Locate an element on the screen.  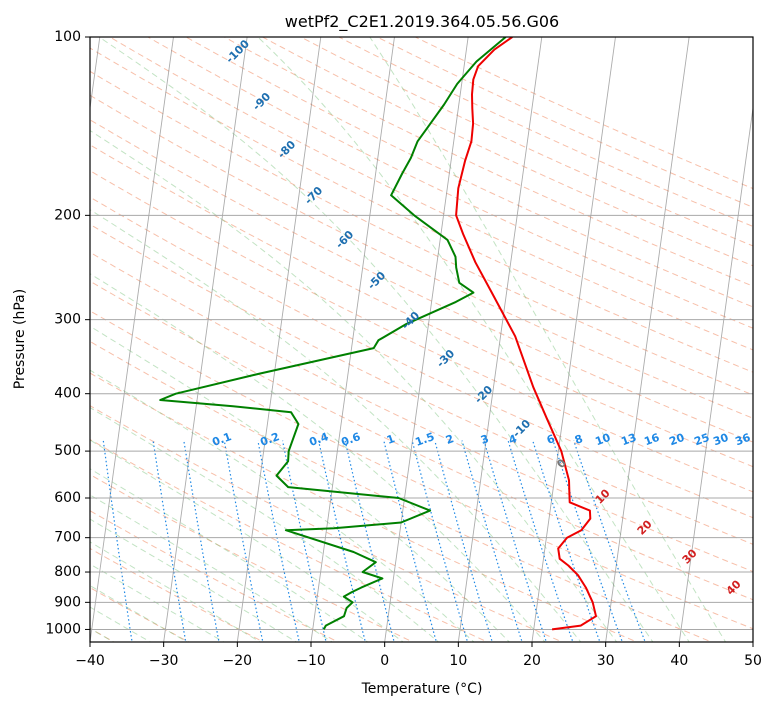
chart-title: wetPf2_C2E1.2019.364.05.56.G06 is located at coordinates (422, 22).